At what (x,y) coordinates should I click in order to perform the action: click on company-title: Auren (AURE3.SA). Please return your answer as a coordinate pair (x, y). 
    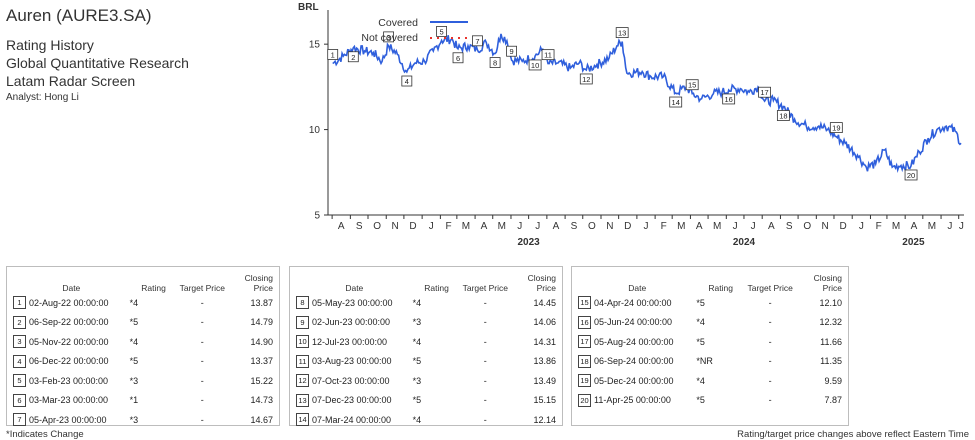
    Looking at the image, I should click on (79, 15).